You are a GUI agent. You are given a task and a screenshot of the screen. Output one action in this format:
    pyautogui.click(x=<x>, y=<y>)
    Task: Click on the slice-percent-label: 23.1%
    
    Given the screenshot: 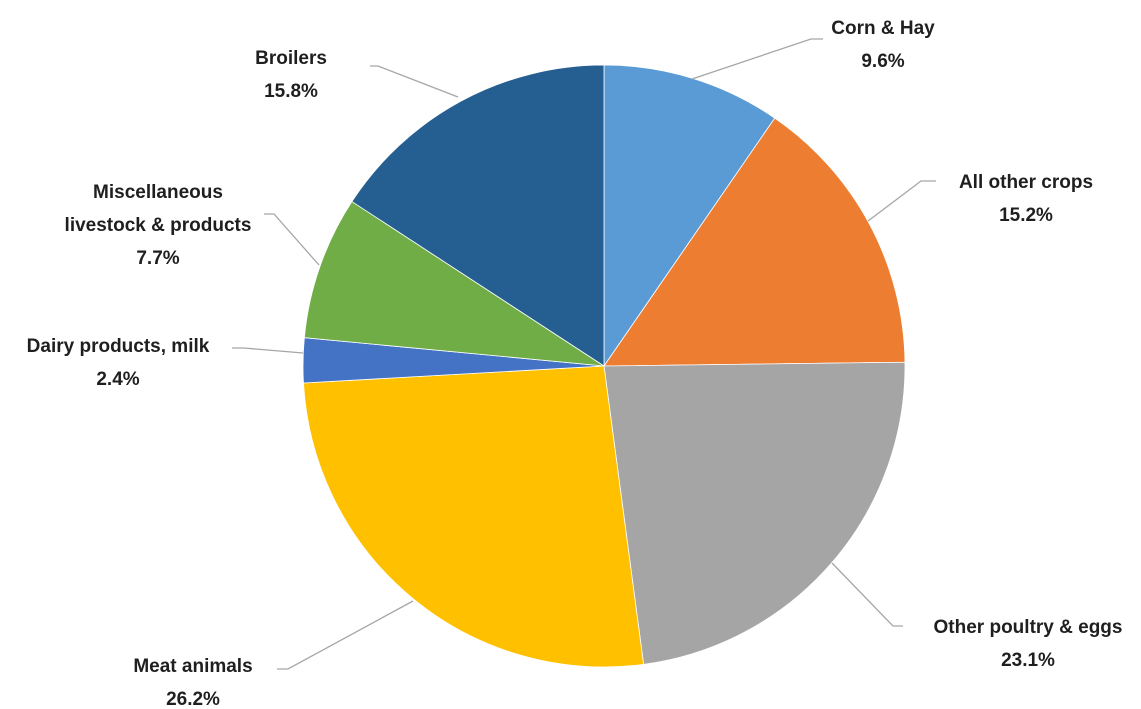 What is the action you would take?
    pyautogui.click(x=1028, y=660)
    